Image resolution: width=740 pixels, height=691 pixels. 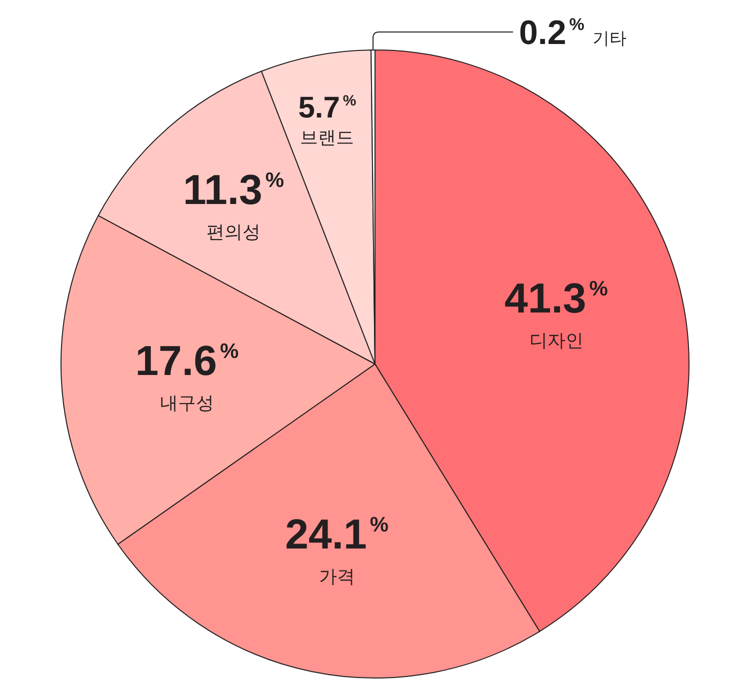 I want to click on data-label: 41.3$^{%}$, so click(x=556, y=298).